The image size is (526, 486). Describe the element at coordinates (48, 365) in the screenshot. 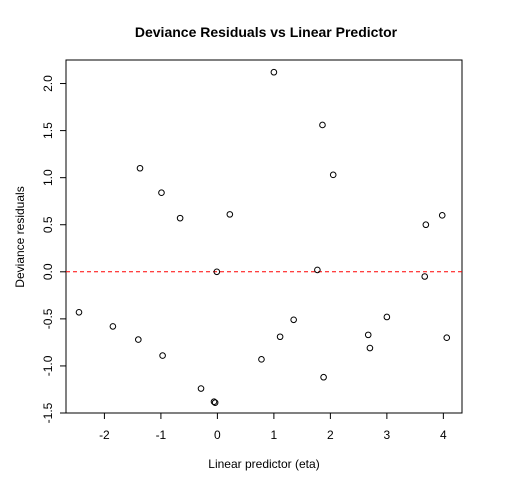

I see `y-tick-label: -1.0` at that location.